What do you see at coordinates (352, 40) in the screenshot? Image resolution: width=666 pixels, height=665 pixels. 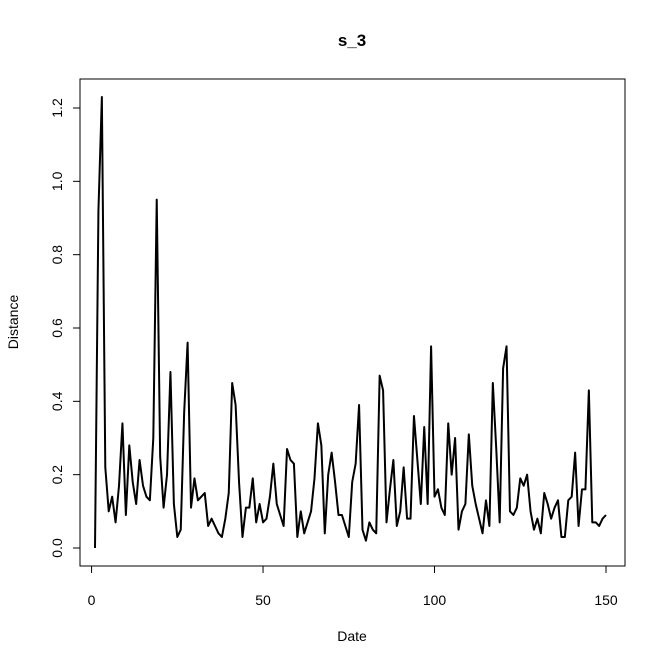 I see `chart-title: s_3` at bounding box center [352, 40].